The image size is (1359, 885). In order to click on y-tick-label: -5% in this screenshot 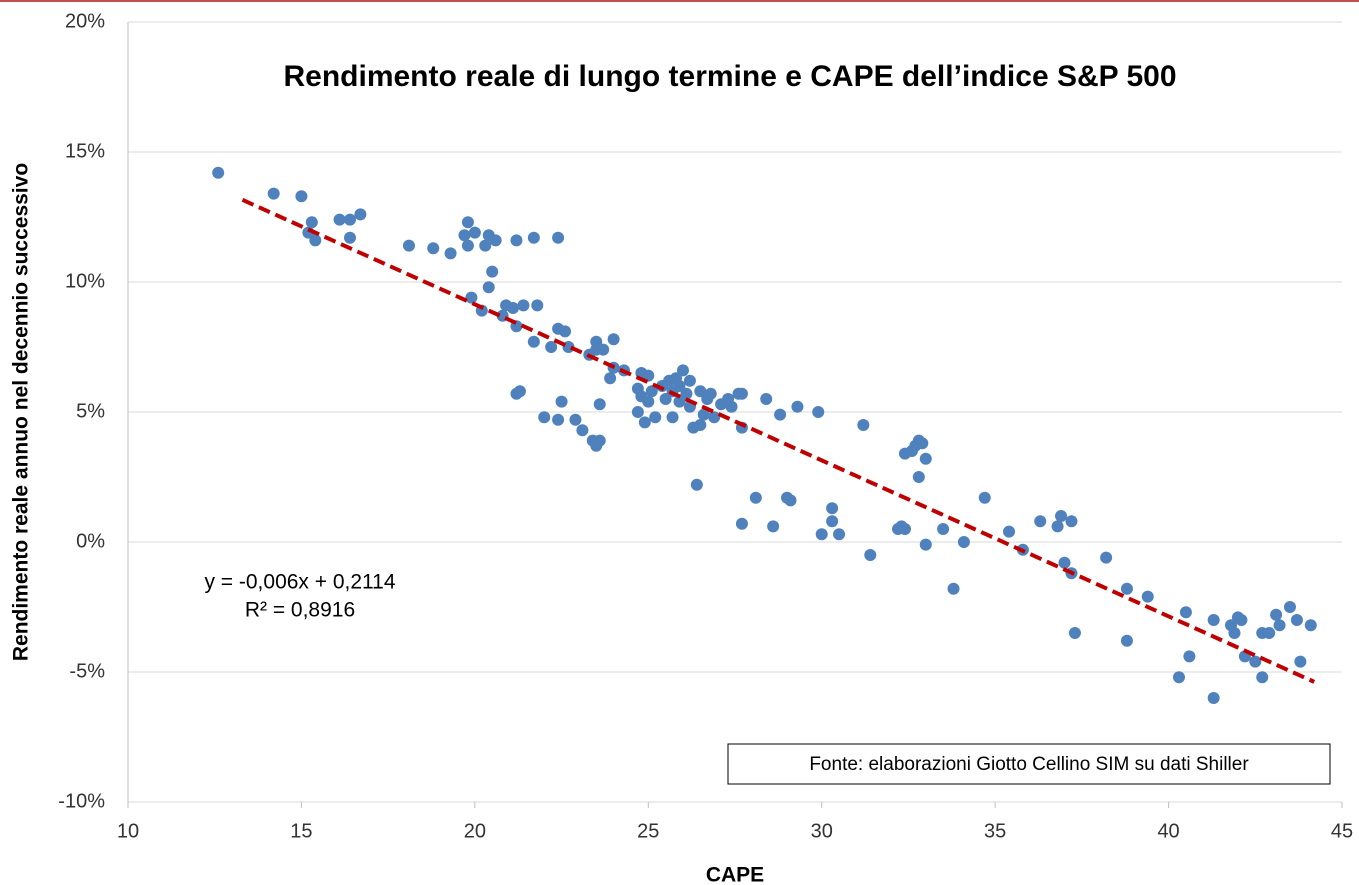, I will do `click(87, 671)`.